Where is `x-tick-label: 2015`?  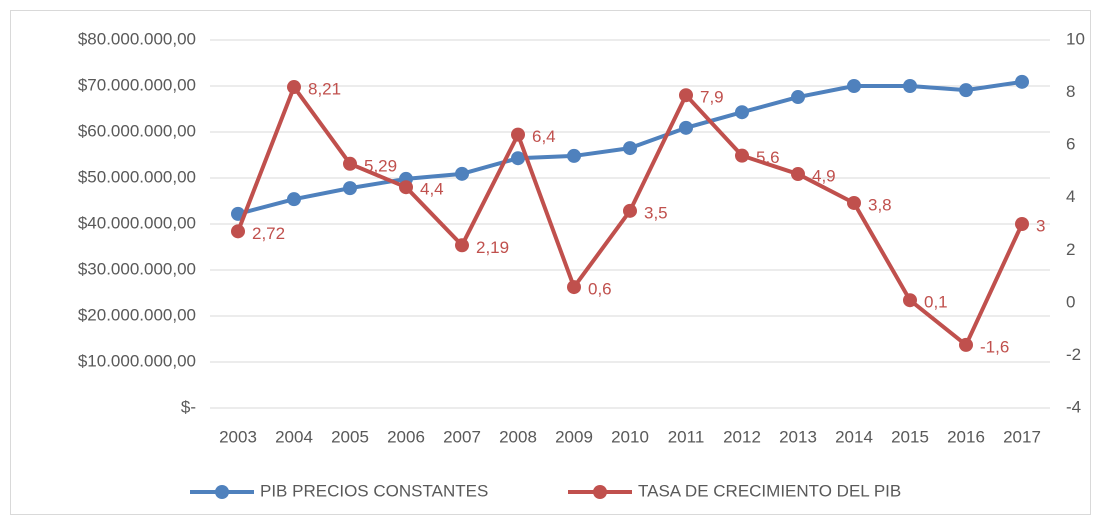 x-tick-label: 2015 is located at coordinates (910, 436).